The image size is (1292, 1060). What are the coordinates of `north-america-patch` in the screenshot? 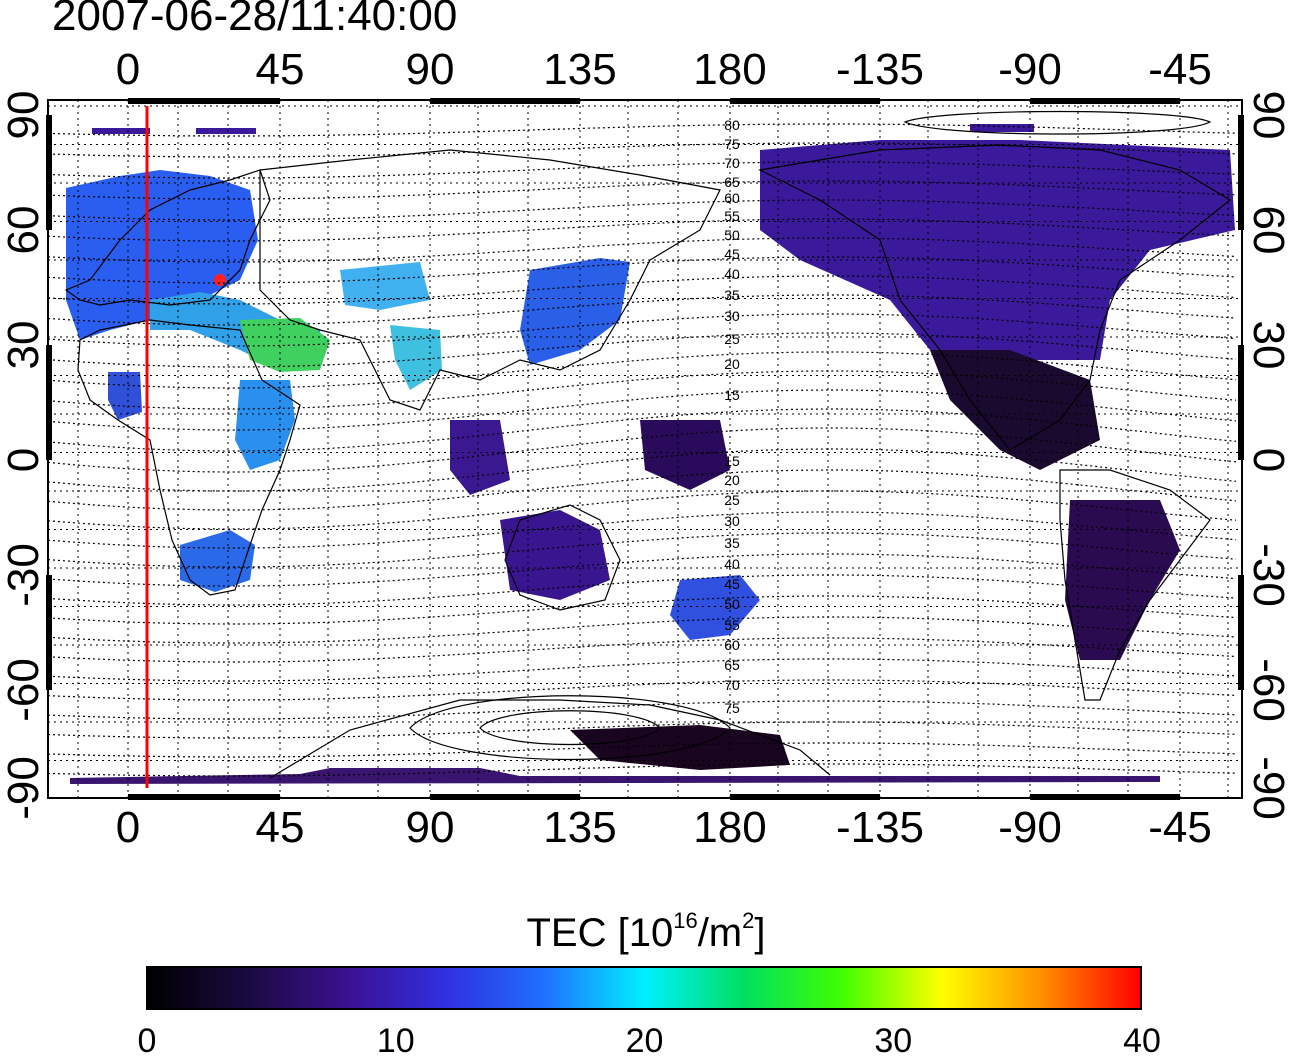 It's located at (997, 250).